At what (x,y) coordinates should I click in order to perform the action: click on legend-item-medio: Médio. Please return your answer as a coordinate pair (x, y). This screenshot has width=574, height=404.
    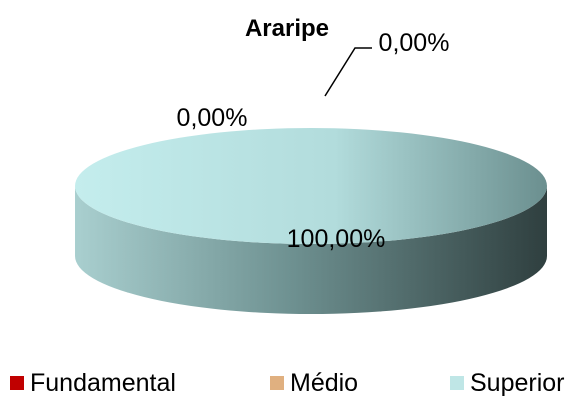
    Looking at the image, I should click on (314, 383).